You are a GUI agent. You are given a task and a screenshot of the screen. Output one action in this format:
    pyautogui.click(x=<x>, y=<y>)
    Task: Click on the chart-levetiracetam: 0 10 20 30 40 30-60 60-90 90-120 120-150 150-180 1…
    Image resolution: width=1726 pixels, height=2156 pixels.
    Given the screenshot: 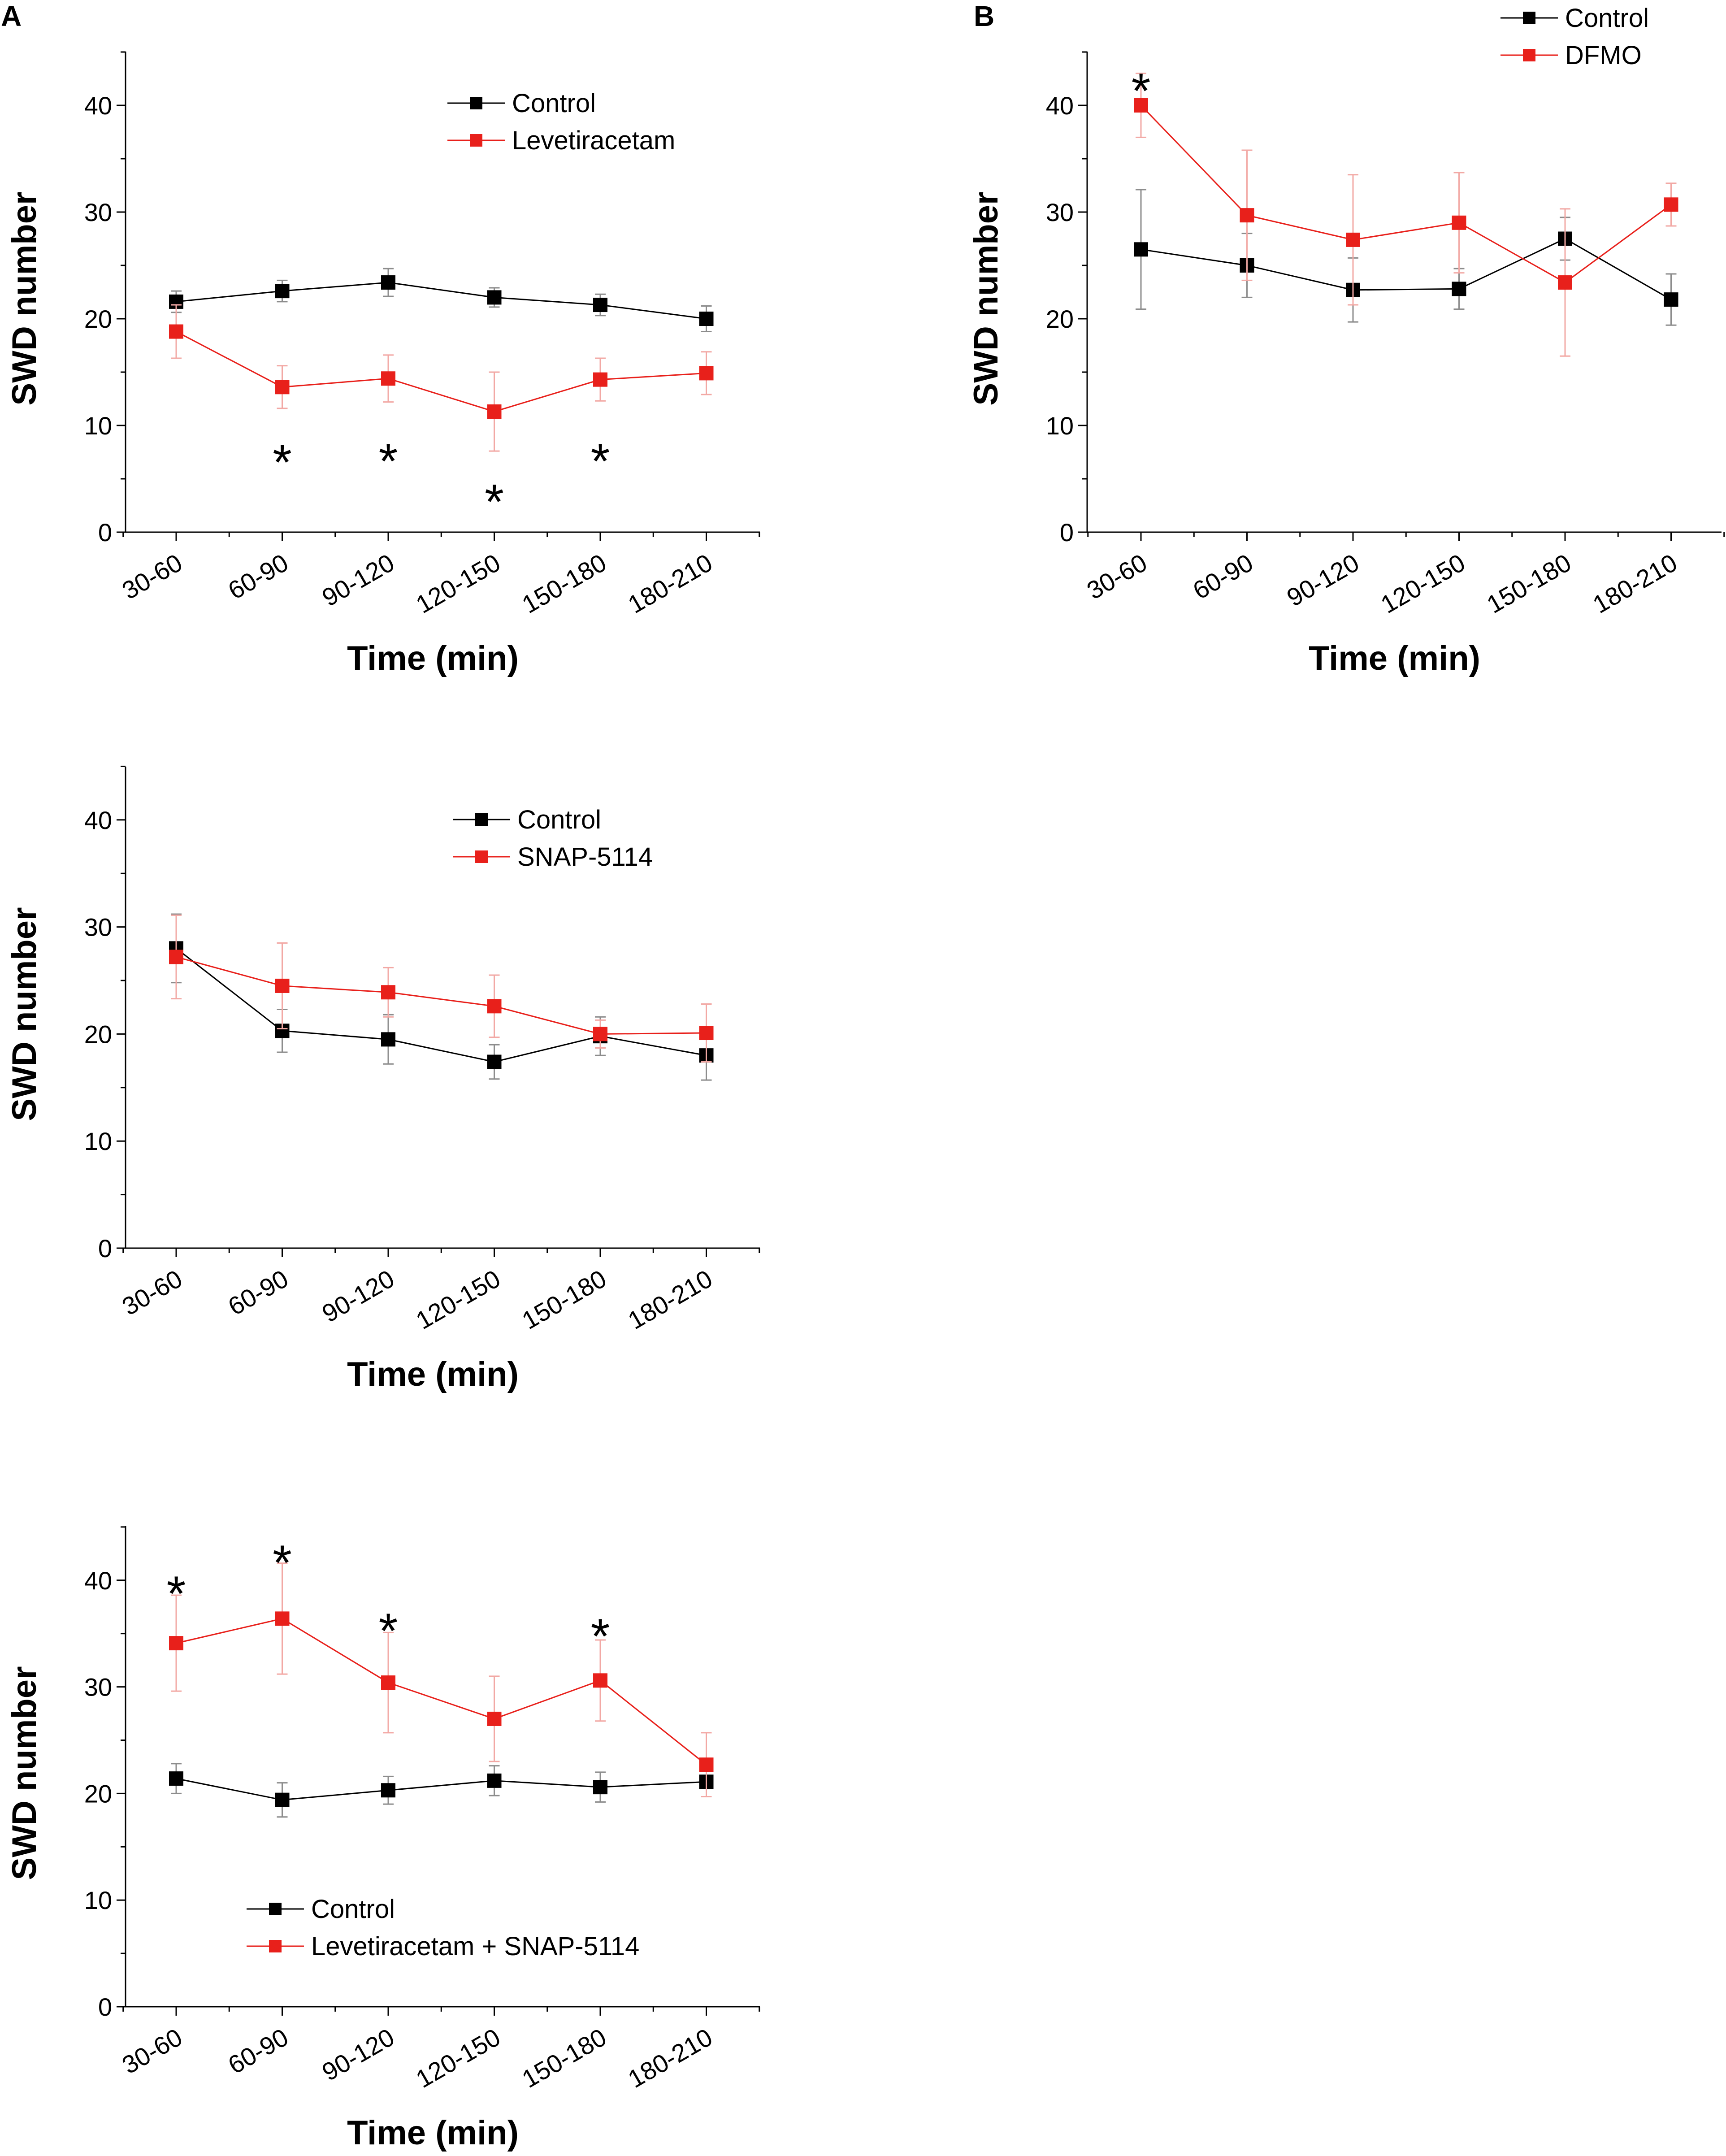 What is the action you would take?
    pyautogui.click(x=383, y=364)
    